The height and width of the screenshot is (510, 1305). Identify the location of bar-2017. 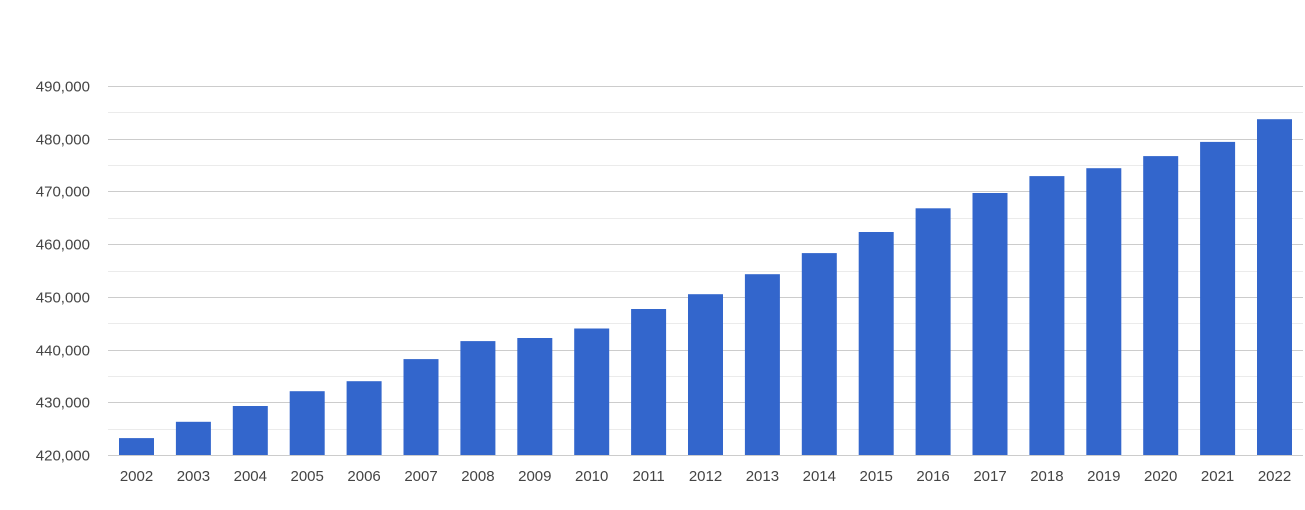
(990, 324).